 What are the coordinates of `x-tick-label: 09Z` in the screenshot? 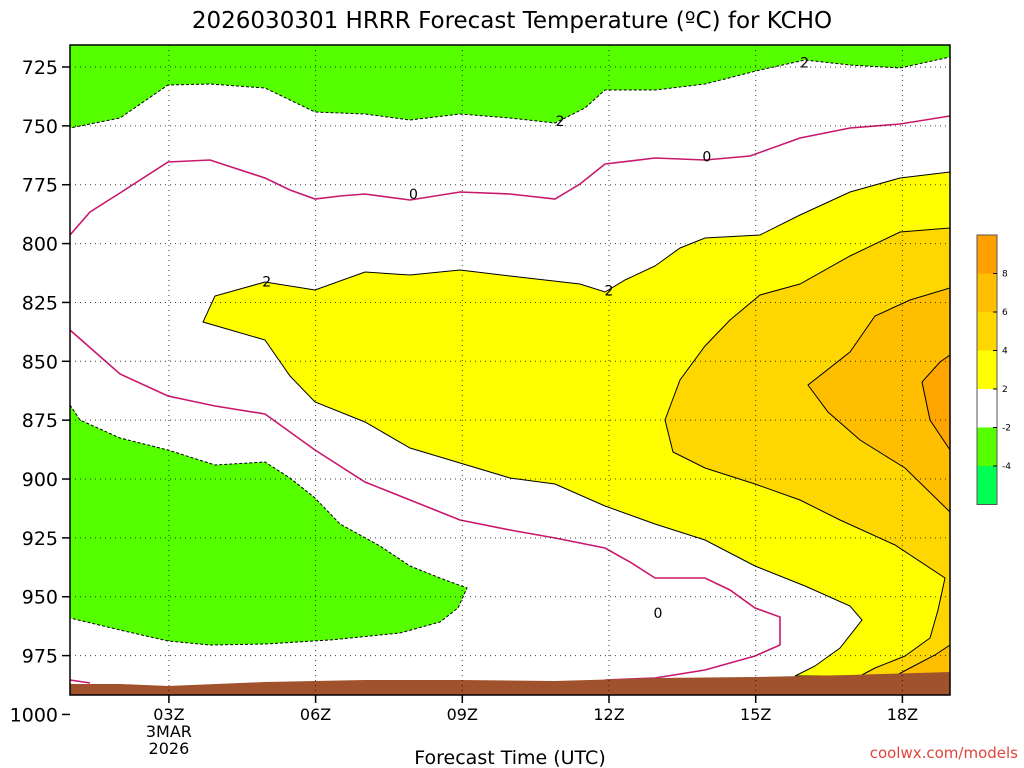 It's located at (462, 714).